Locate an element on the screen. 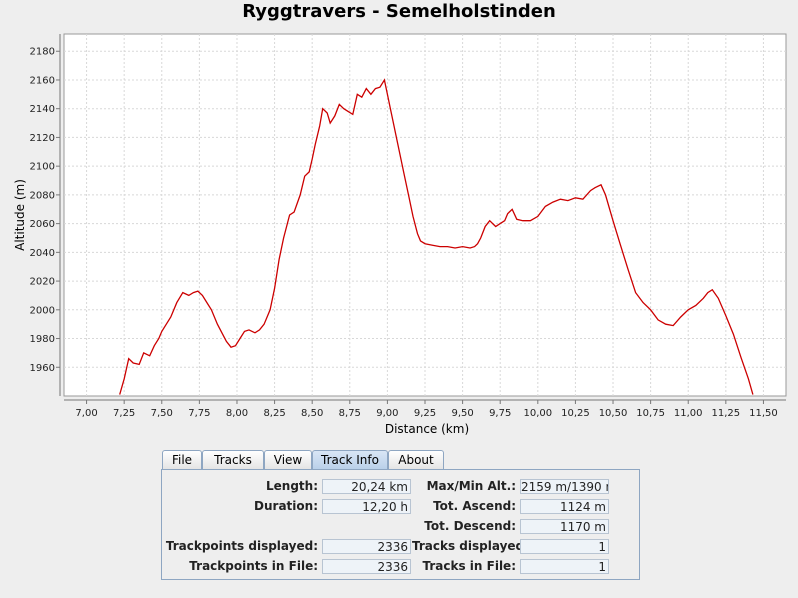 Image resolution: width=798 pixels, height=598 pixels. y-tick-label: 2140 is located at coordinates (42, 109).